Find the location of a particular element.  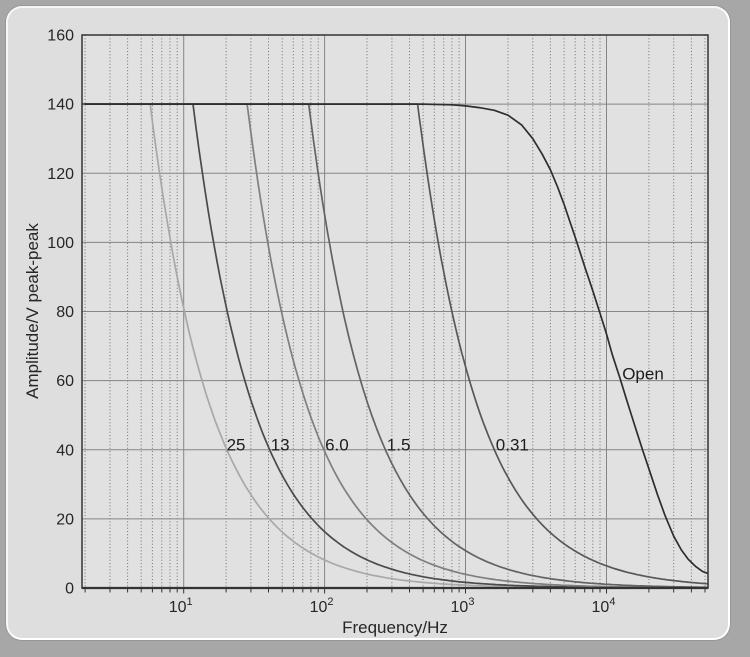

y-tick-label: 120 is located at coordinates (60, 174).